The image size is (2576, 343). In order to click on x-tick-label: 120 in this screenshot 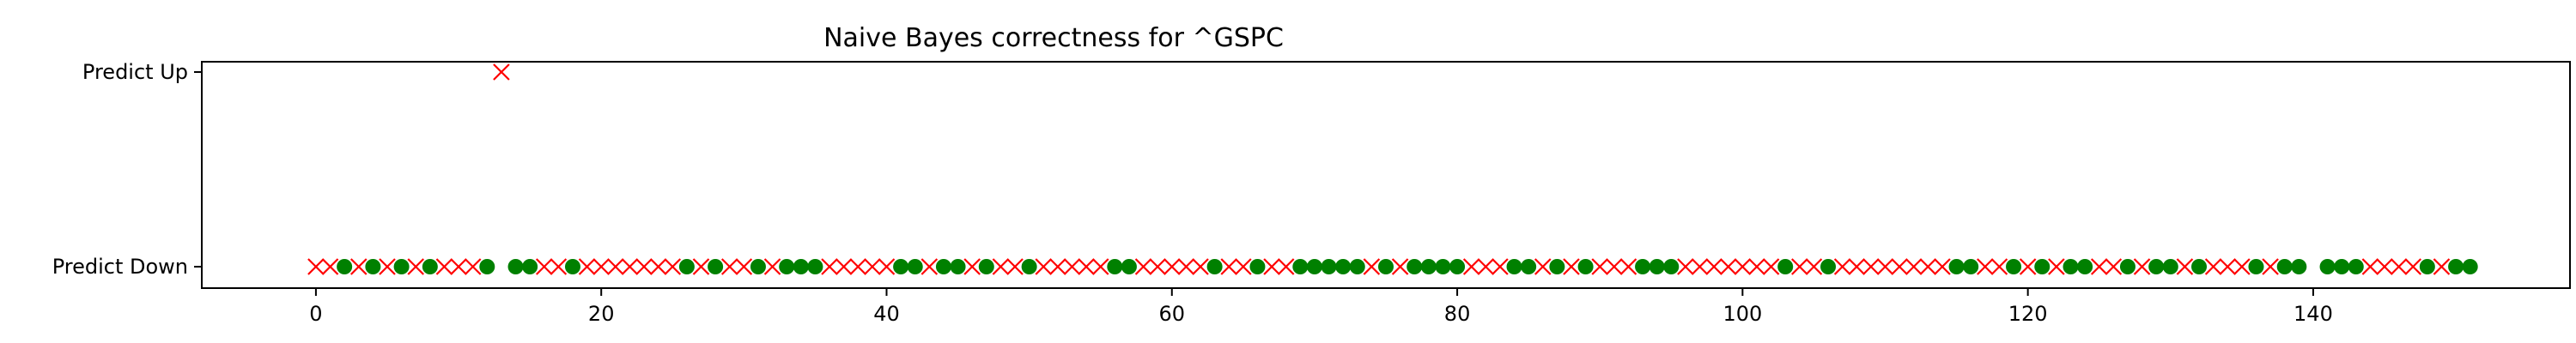, I will do `click(2028, 314)`.